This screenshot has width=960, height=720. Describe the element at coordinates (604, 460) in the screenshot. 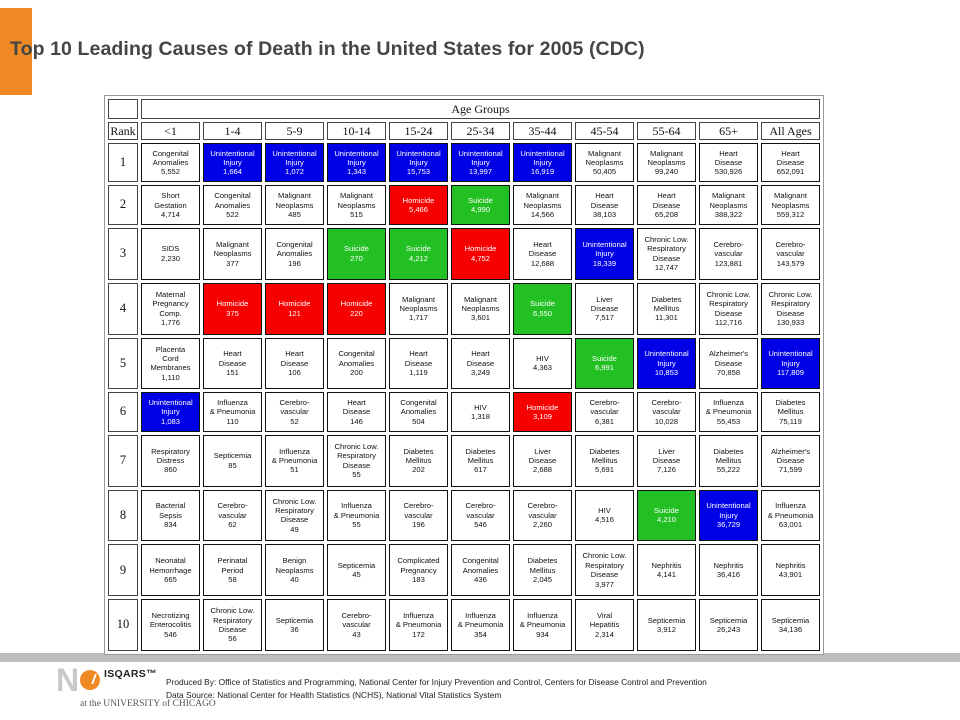

I see `cause-cell: Diabetes Mellitus 5,691` at that location.